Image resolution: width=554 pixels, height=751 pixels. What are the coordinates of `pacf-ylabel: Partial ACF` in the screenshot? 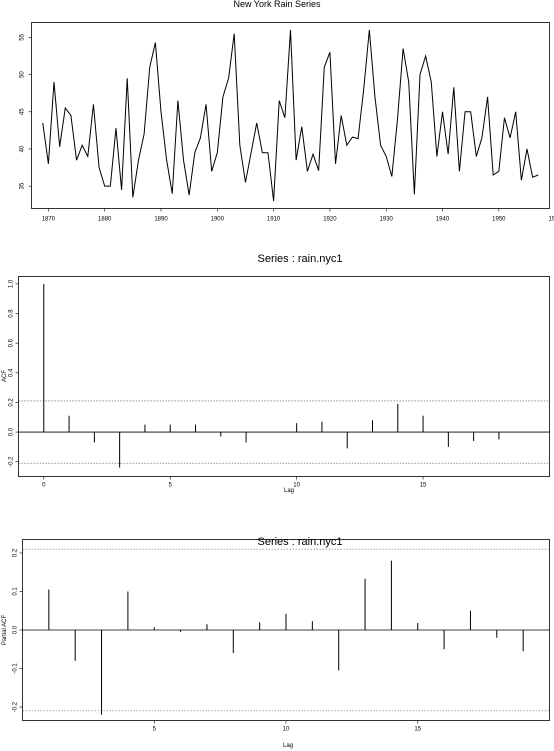 It's located at (5, 629).